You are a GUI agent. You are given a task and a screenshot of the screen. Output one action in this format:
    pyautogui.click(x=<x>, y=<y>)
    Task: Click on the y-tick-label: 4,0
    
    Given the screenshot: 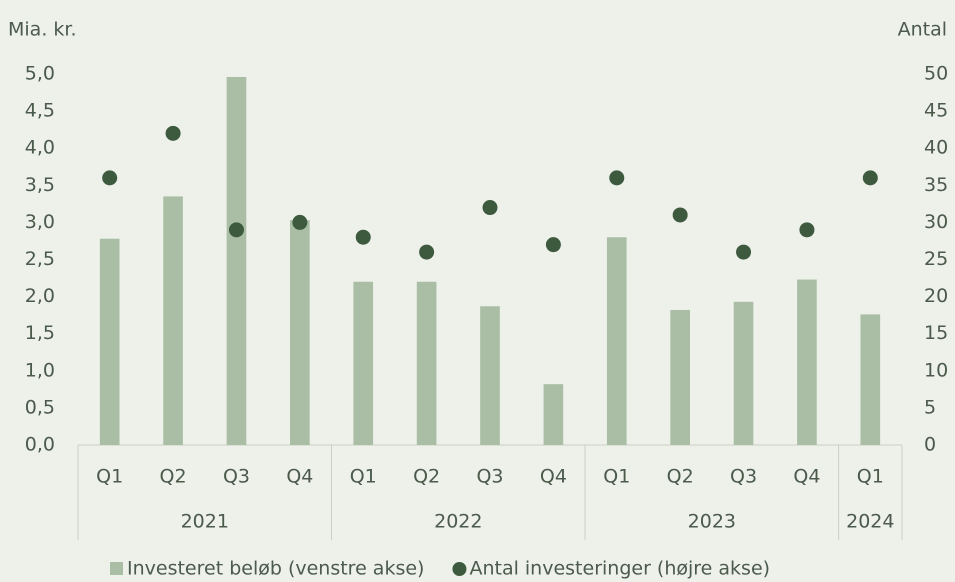 What is the action you would take?
    pyautogui.click(x=40, y=148)
    